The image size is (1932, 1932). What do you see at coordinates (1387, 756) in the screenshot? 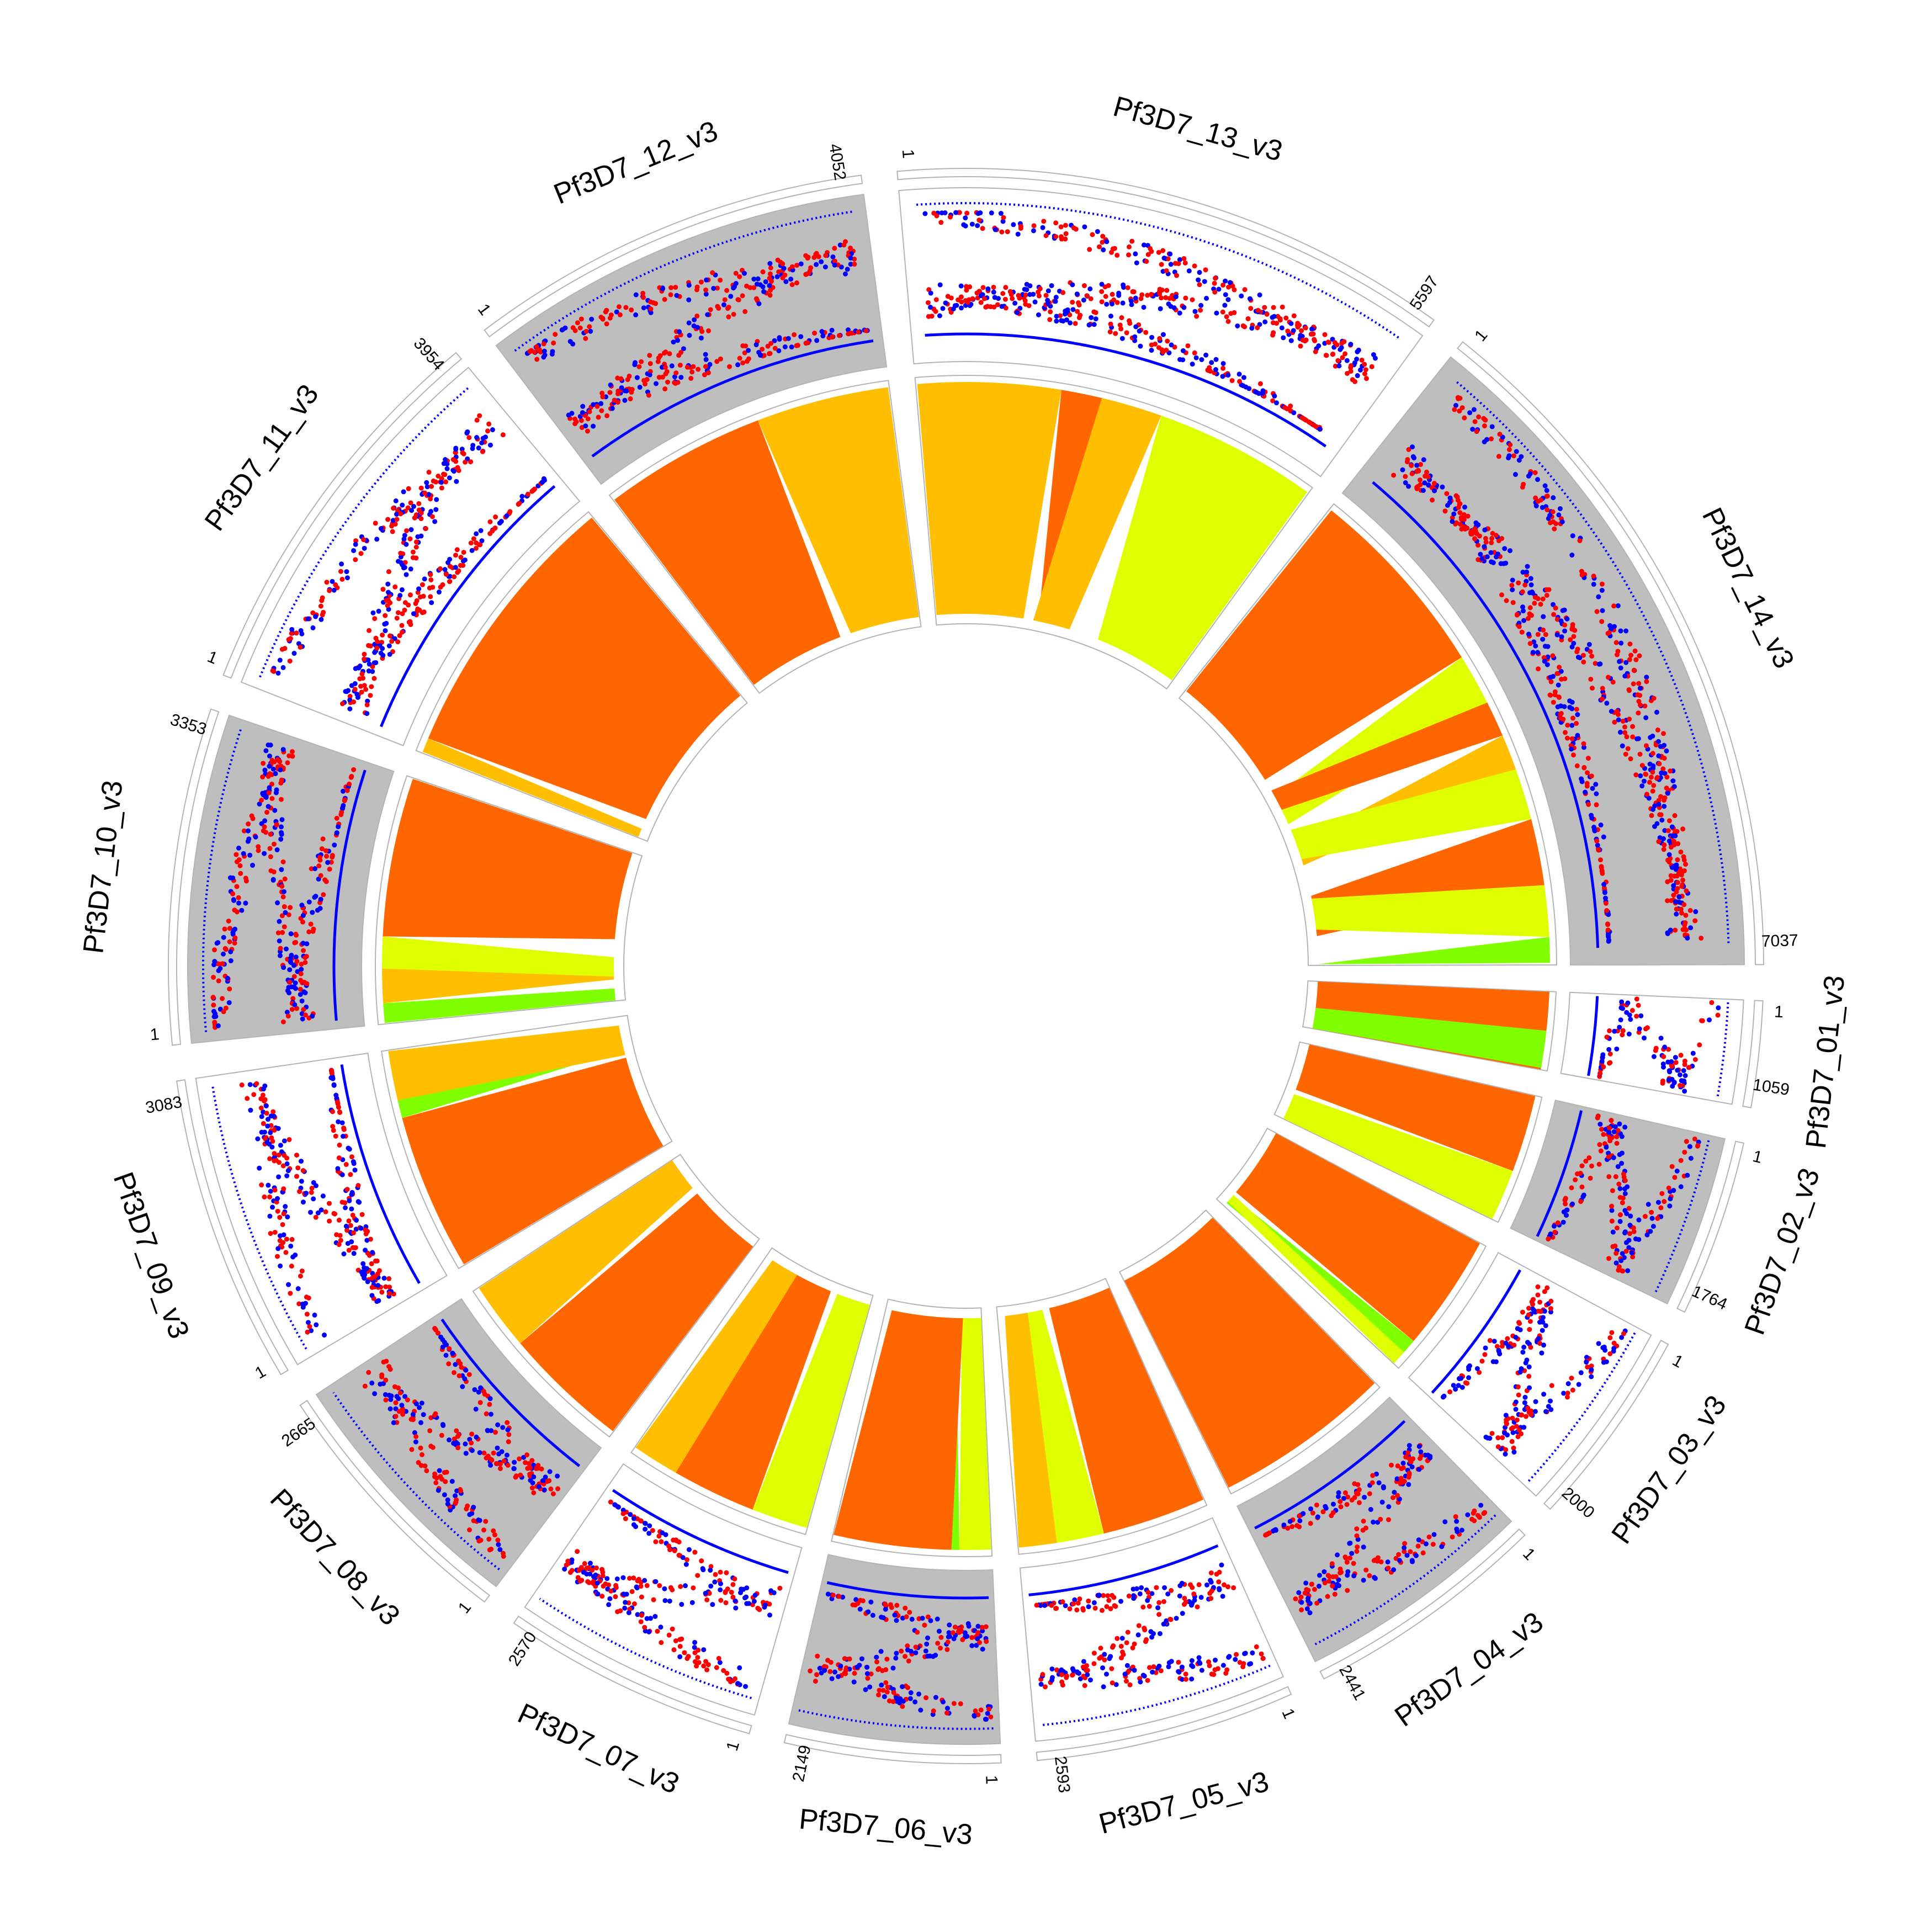
I see `band-pf3d7-14-v3-dark-orange` at bounding box center [1387, 756].